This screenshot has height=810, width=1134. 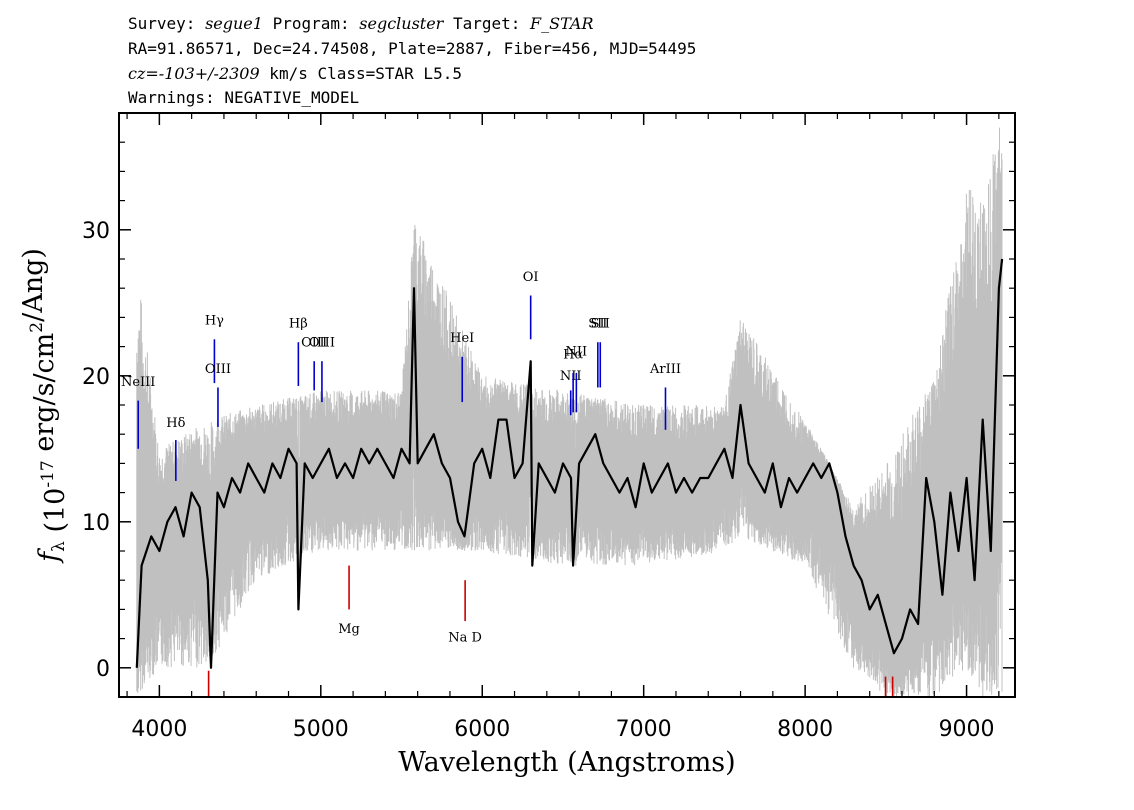 I want to click on x-tick-label-5: 9000, so click(x=967, y=729).